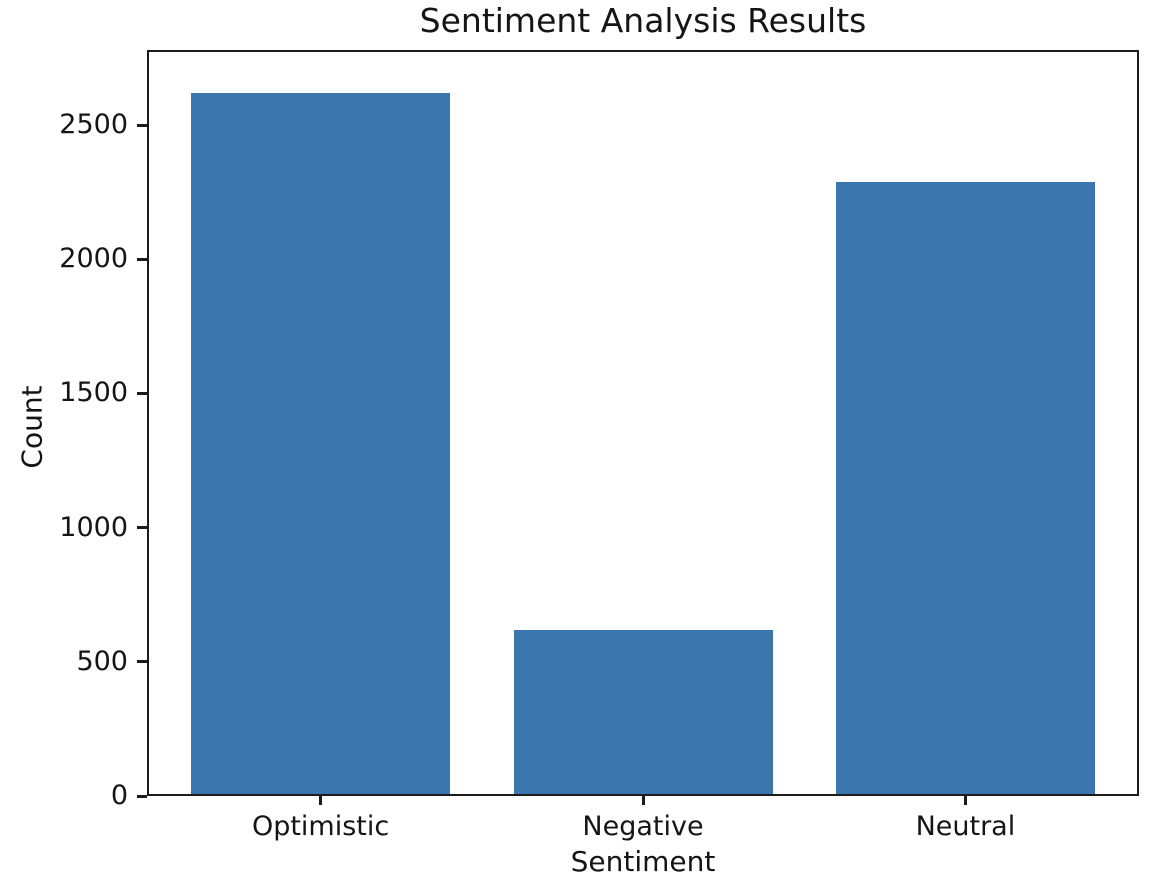  I want to click on y-tick-label: 500, so click(102, 661).